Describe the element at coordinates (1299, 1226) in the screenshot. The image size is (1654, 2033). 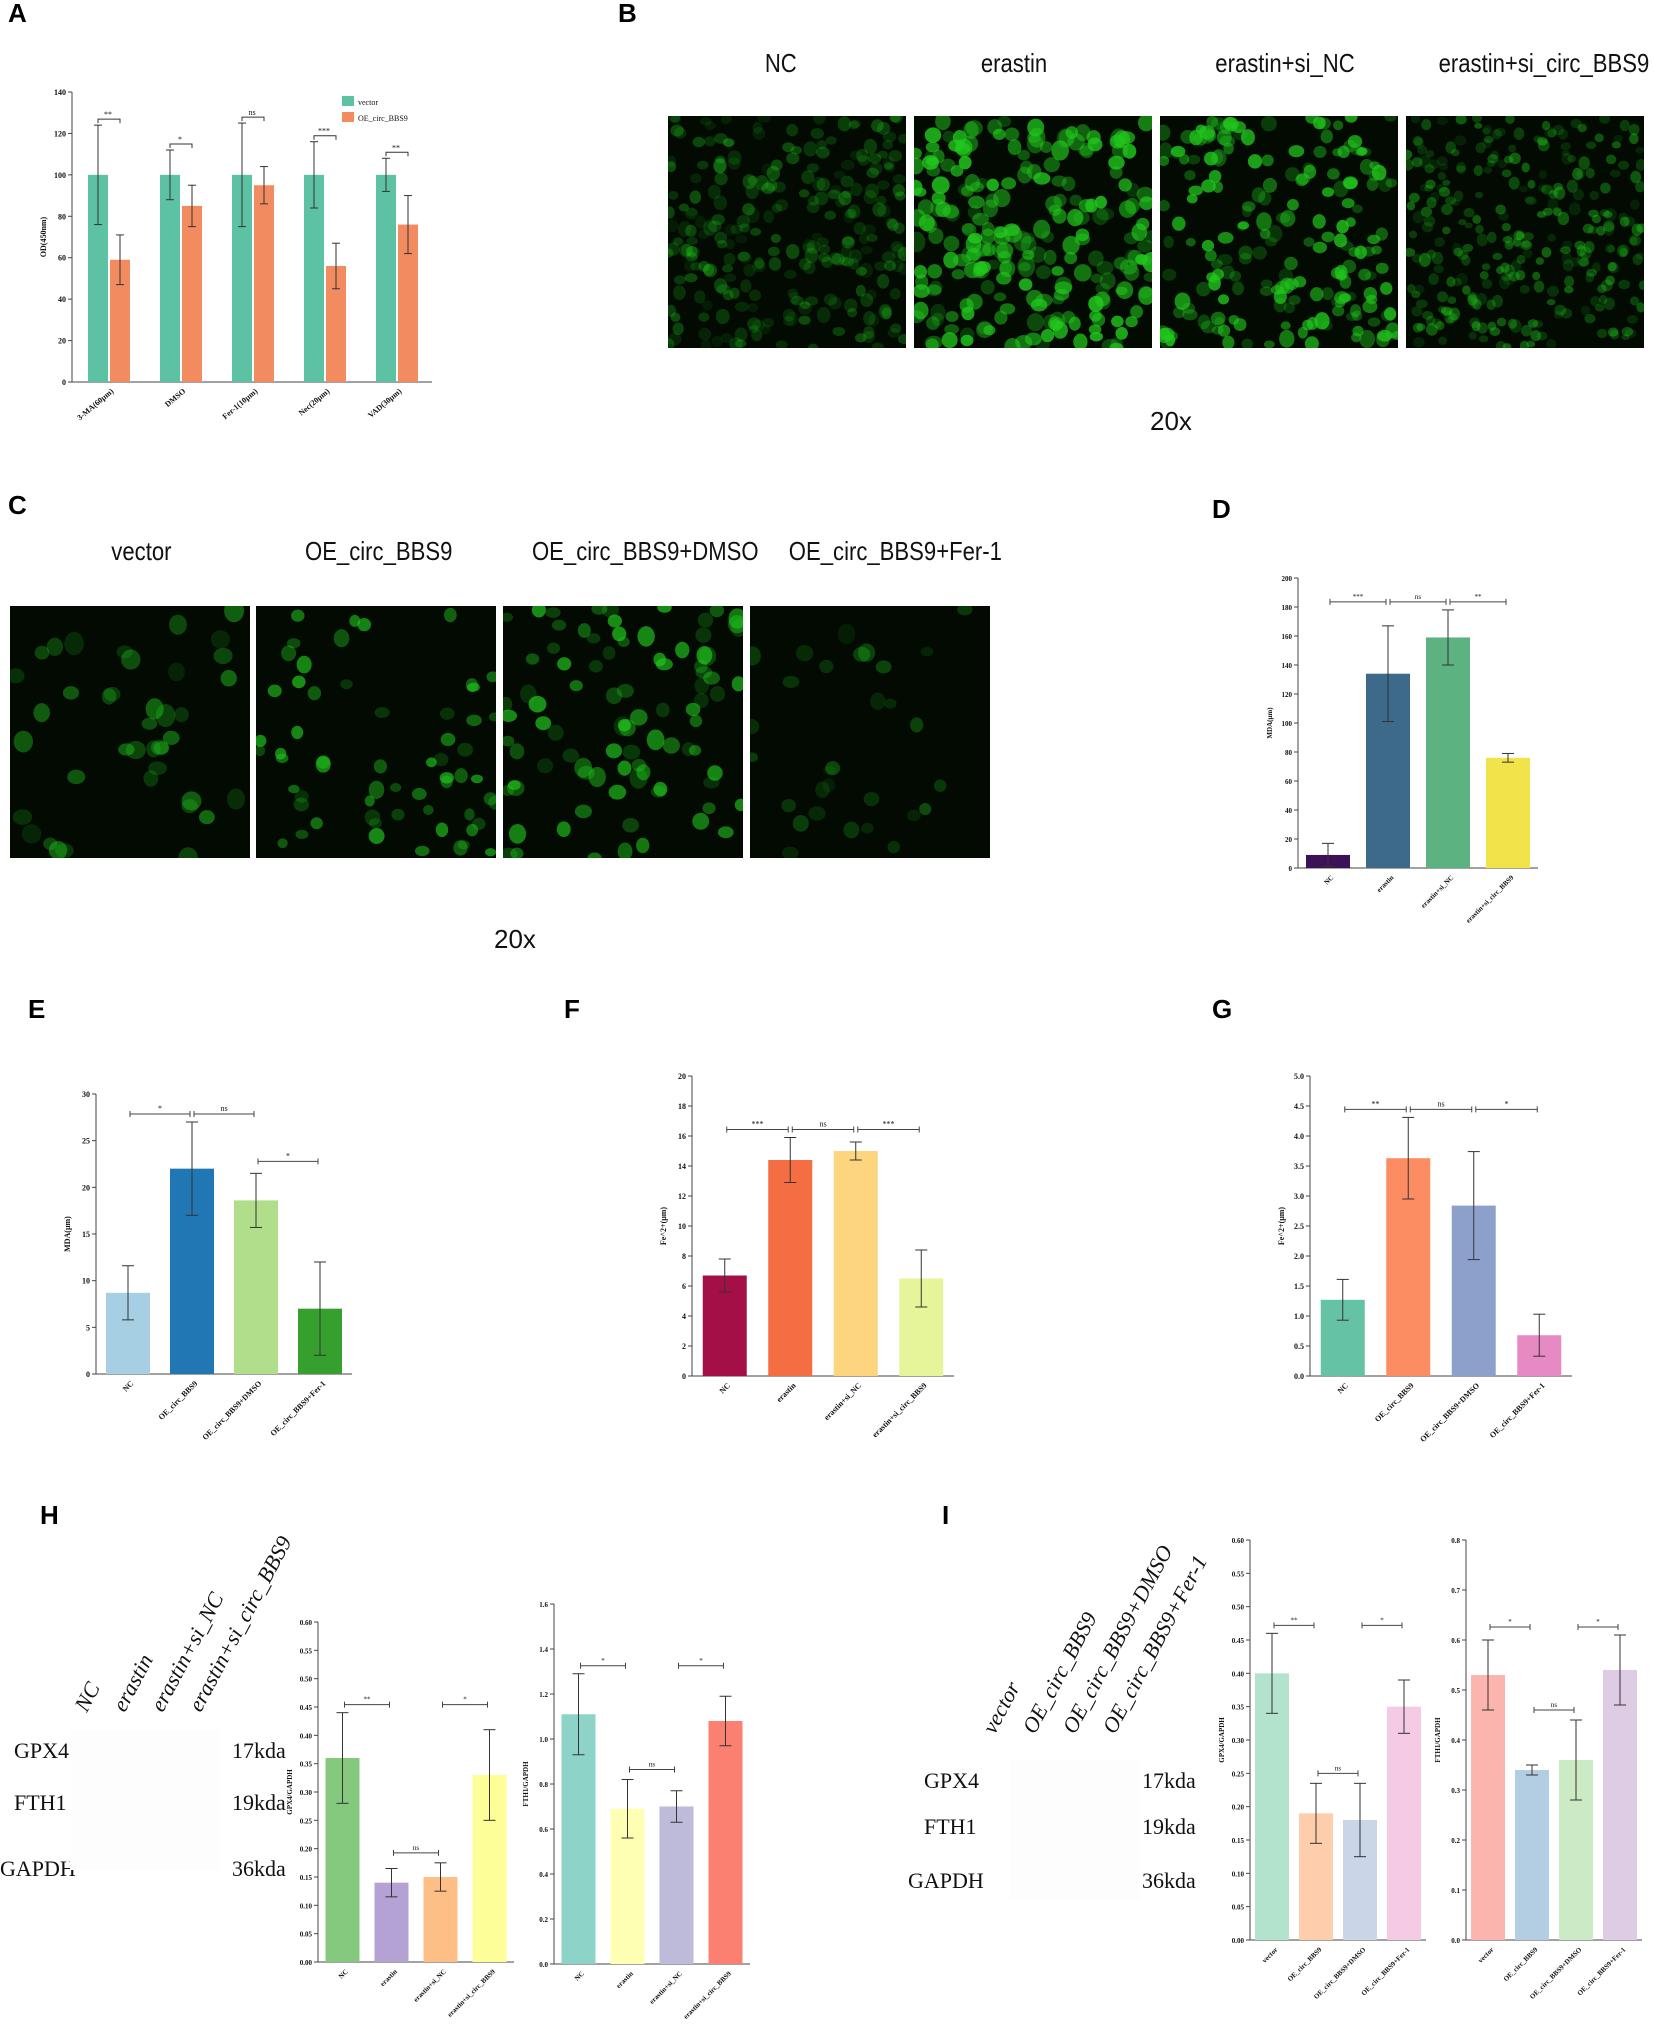
I see `y-tick-label: 2.5` at that location.